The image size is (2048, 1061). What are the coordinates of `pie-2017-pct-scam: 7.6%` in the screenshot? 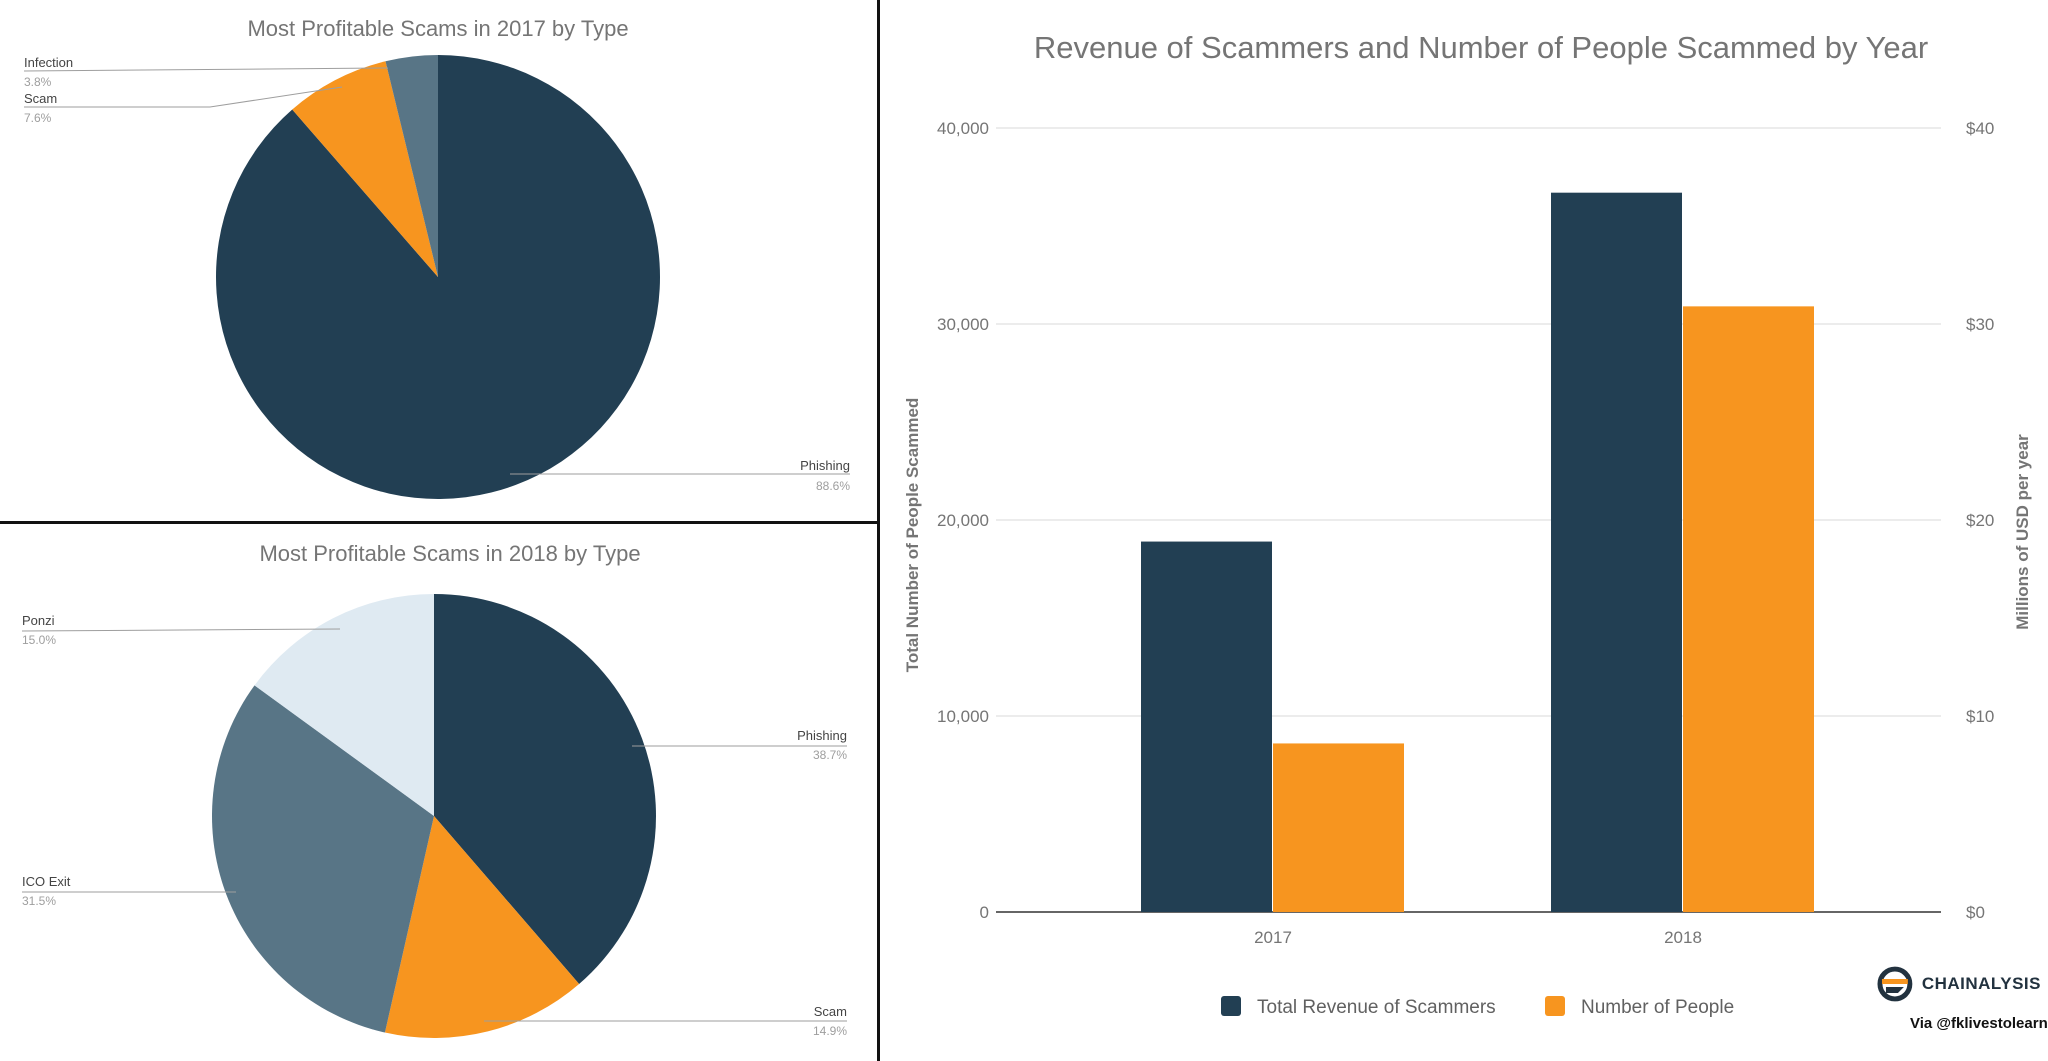 It's located at (38, 118).